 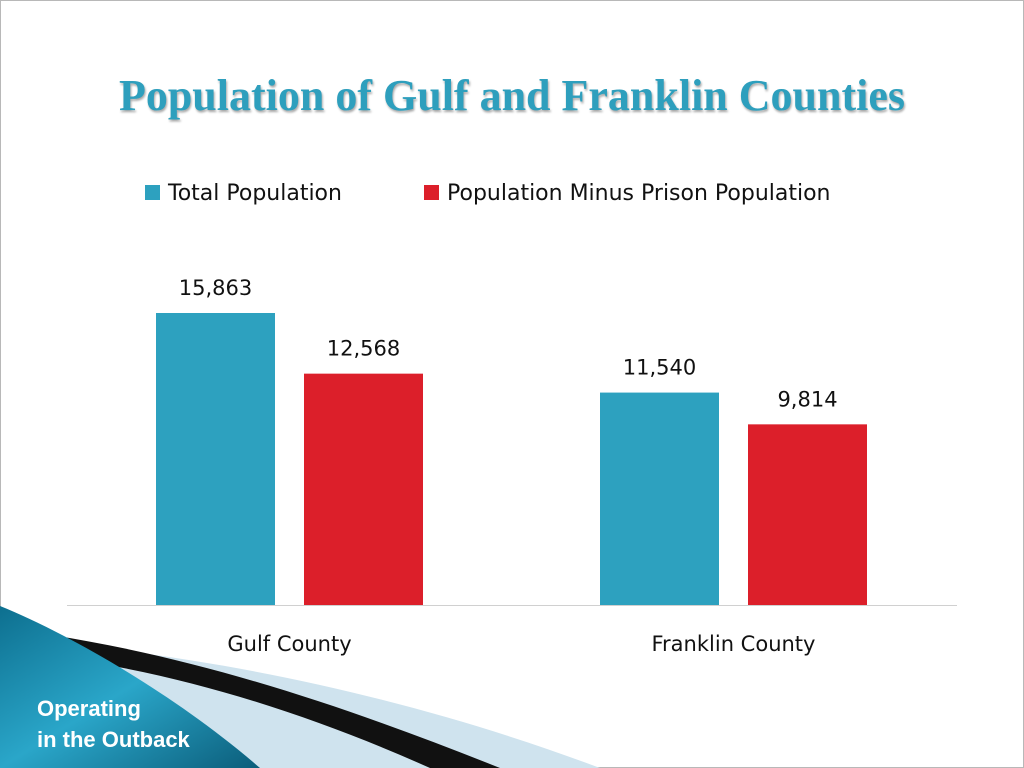 I want to click on legend-label-minus-prison: Population Minus Prison Population, so click(x=639, y=193).